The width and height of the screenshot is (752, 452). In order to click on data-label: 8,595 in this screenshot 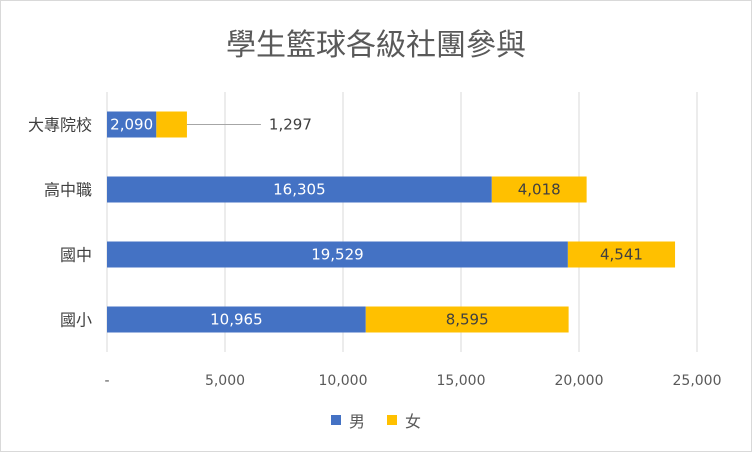, I will do `click(467, 320)`.